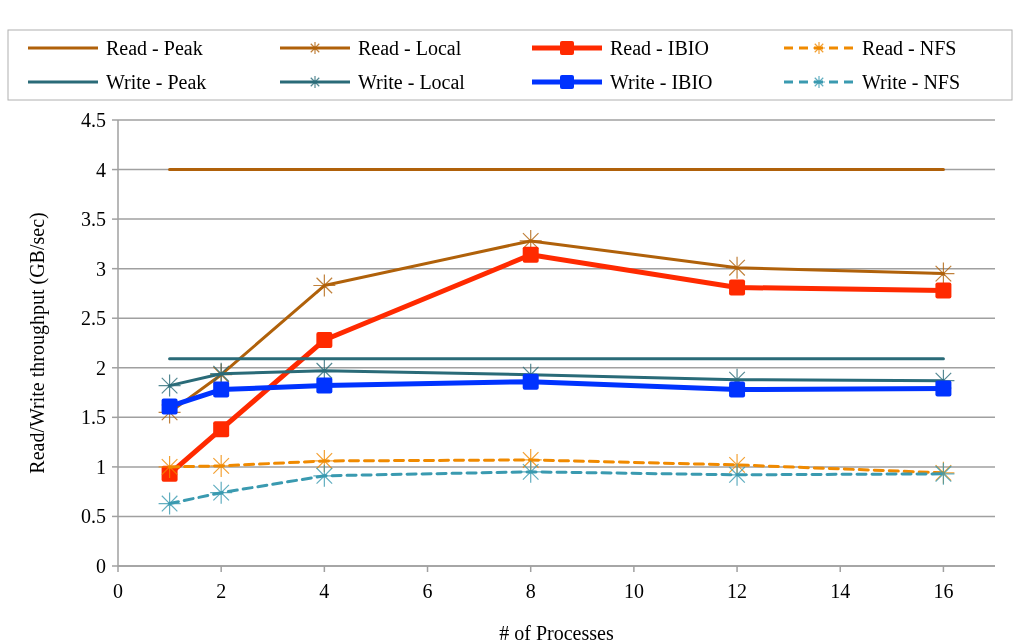  What do you see at coordinates (101, 268) in the screenshot?
I see `y-tick-label: 3` at bounding box center [101, 268].